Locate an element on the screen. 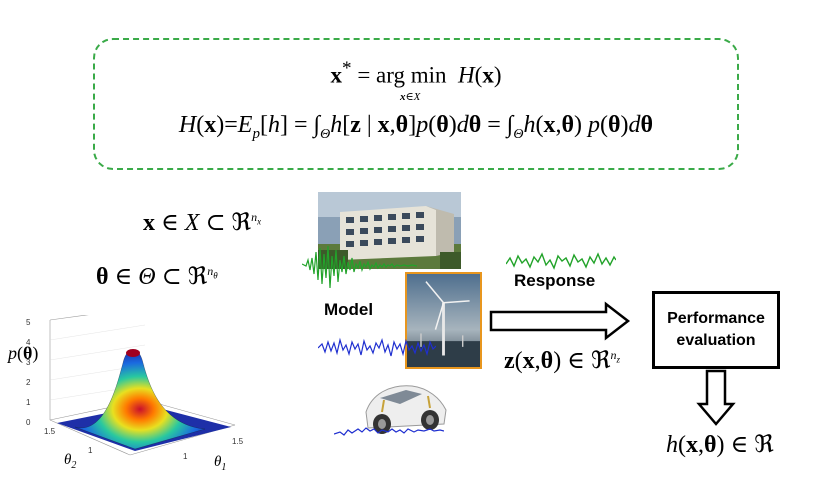 The height and width of the screenshot is (494, 826). z-tick: 5 is located at coordinates (28, 322).